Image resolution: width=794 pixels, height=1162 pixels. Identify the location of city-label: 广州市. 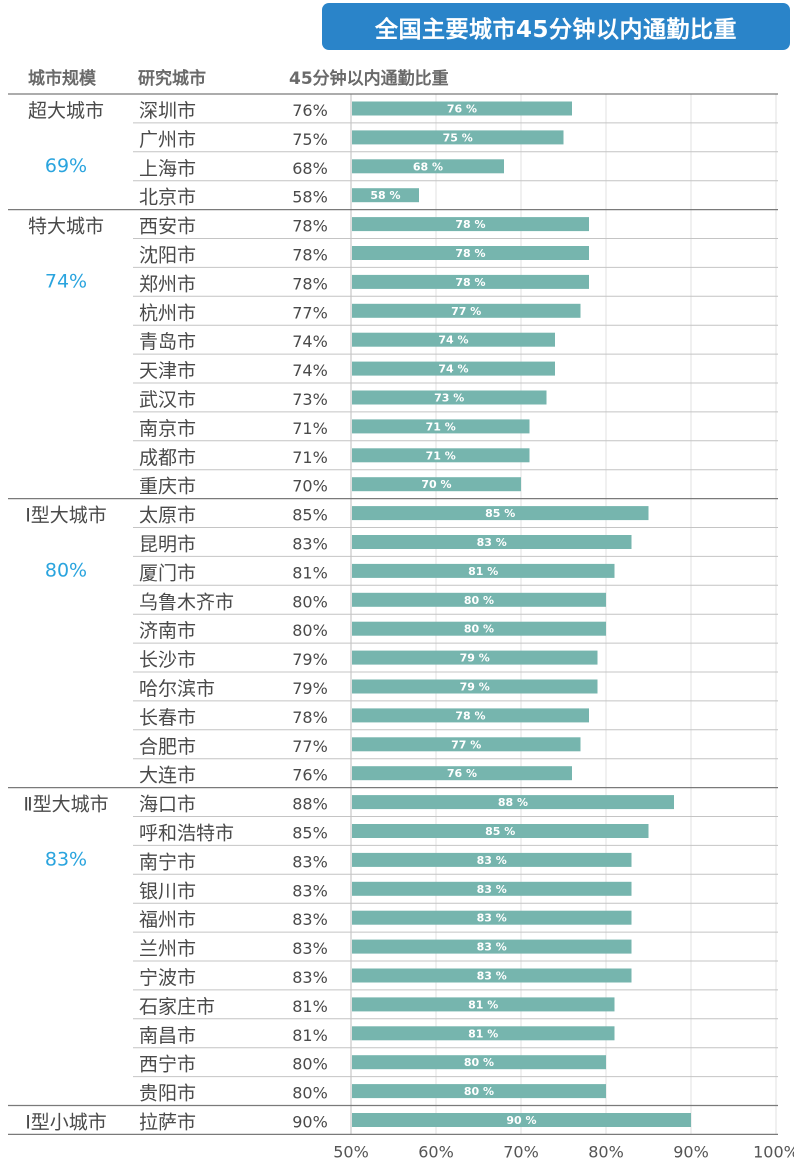
(167, 140).